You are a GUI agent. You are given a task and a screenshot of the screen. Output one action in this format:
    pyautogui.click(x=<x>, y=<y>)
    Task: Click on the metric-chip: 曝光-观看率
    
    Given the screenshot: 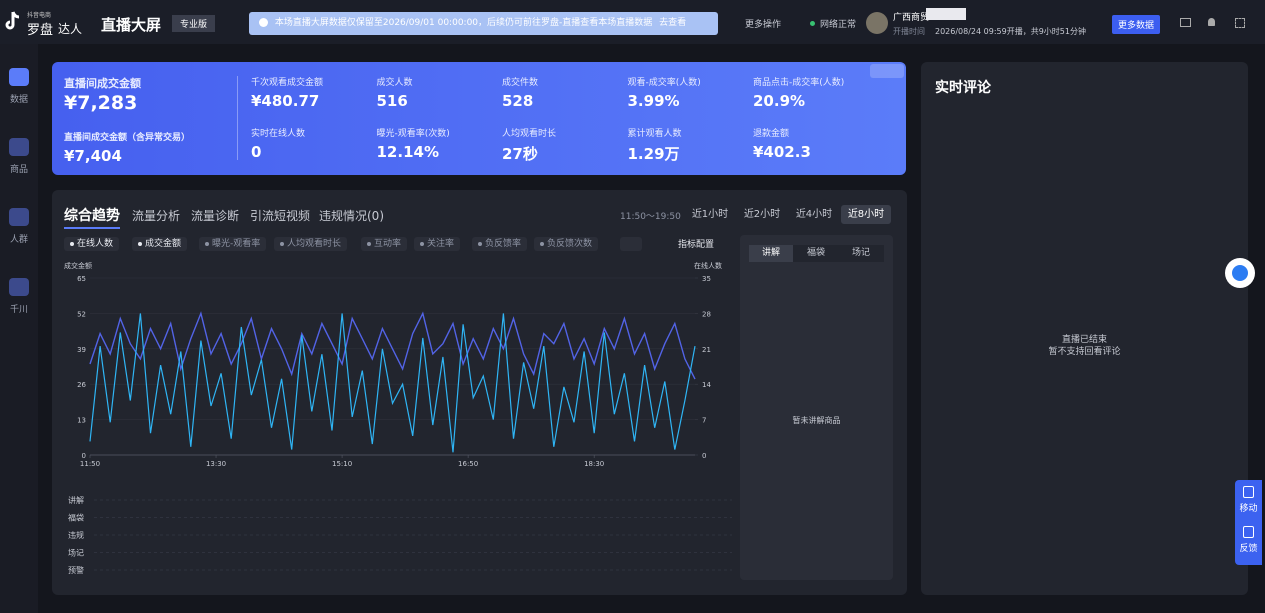 What is the action you would take?
    pyautogui.click(x=233, y=244)
    